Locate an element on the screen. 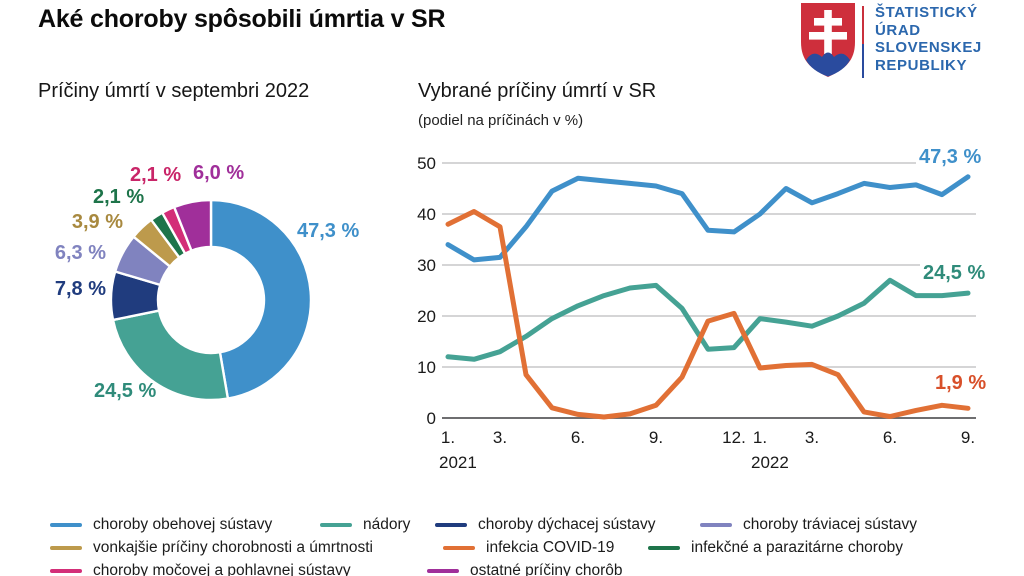 The width and height of the screenshot is (1024, 576). y-tick-label: 40 is located at coordinates (426, 214).